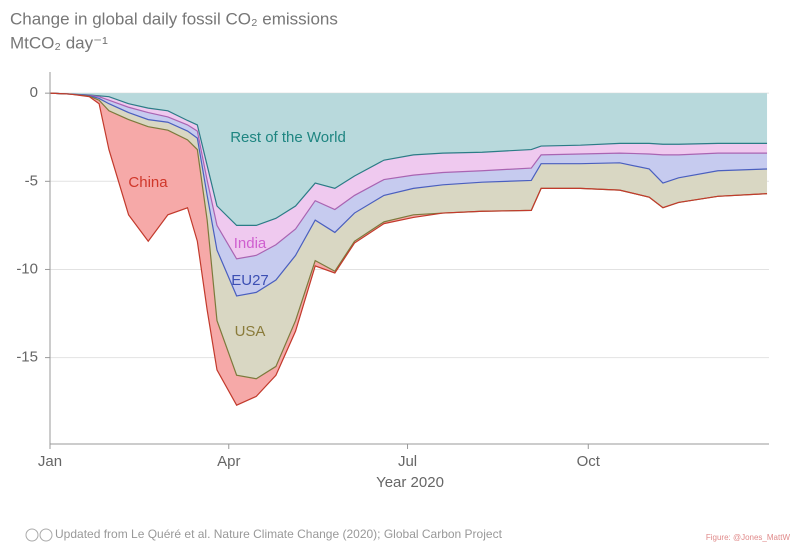 The height and width of the screenshot is (550, 800). I want to click on cc-icon, so click(32, 535).